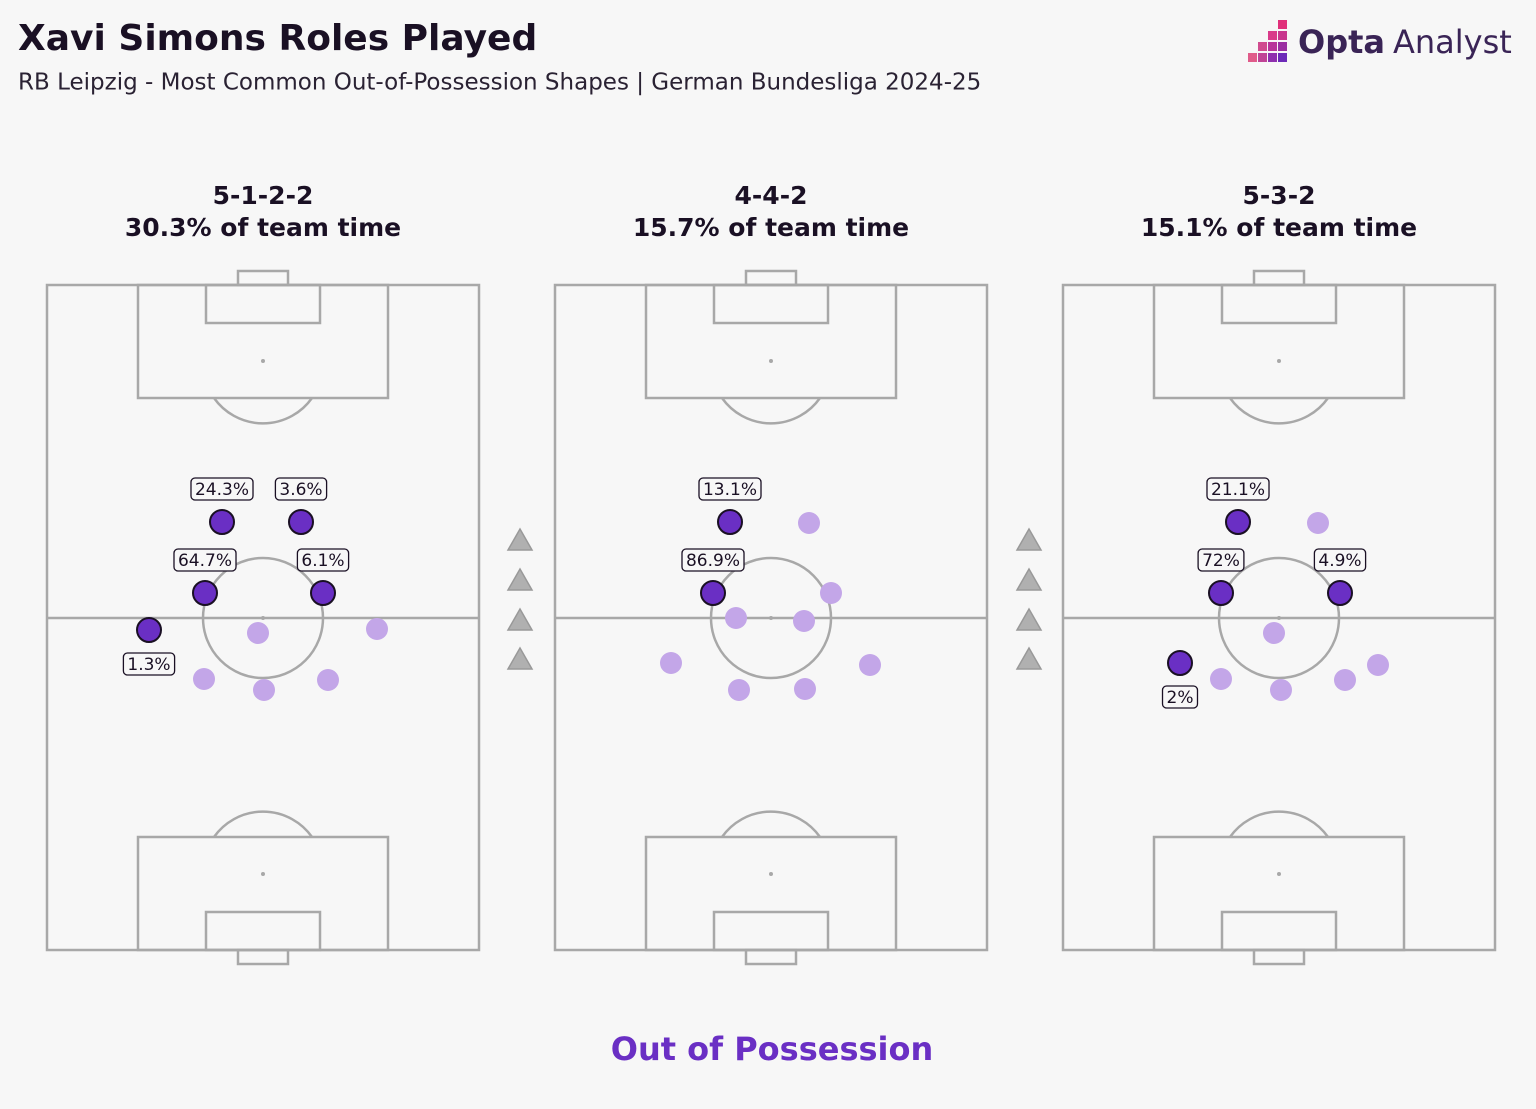 This screenshot has width=1536, height=1109. Describe the element at coordinates (1452, 42) in the screenshot. I see `brand-light: Analyst` at that location.